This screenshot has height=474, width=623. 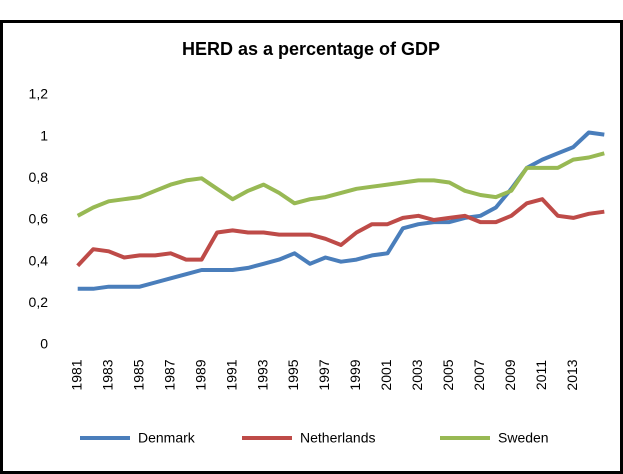 I want to click on y-tick-label: 0, so click(x=44, y=344).